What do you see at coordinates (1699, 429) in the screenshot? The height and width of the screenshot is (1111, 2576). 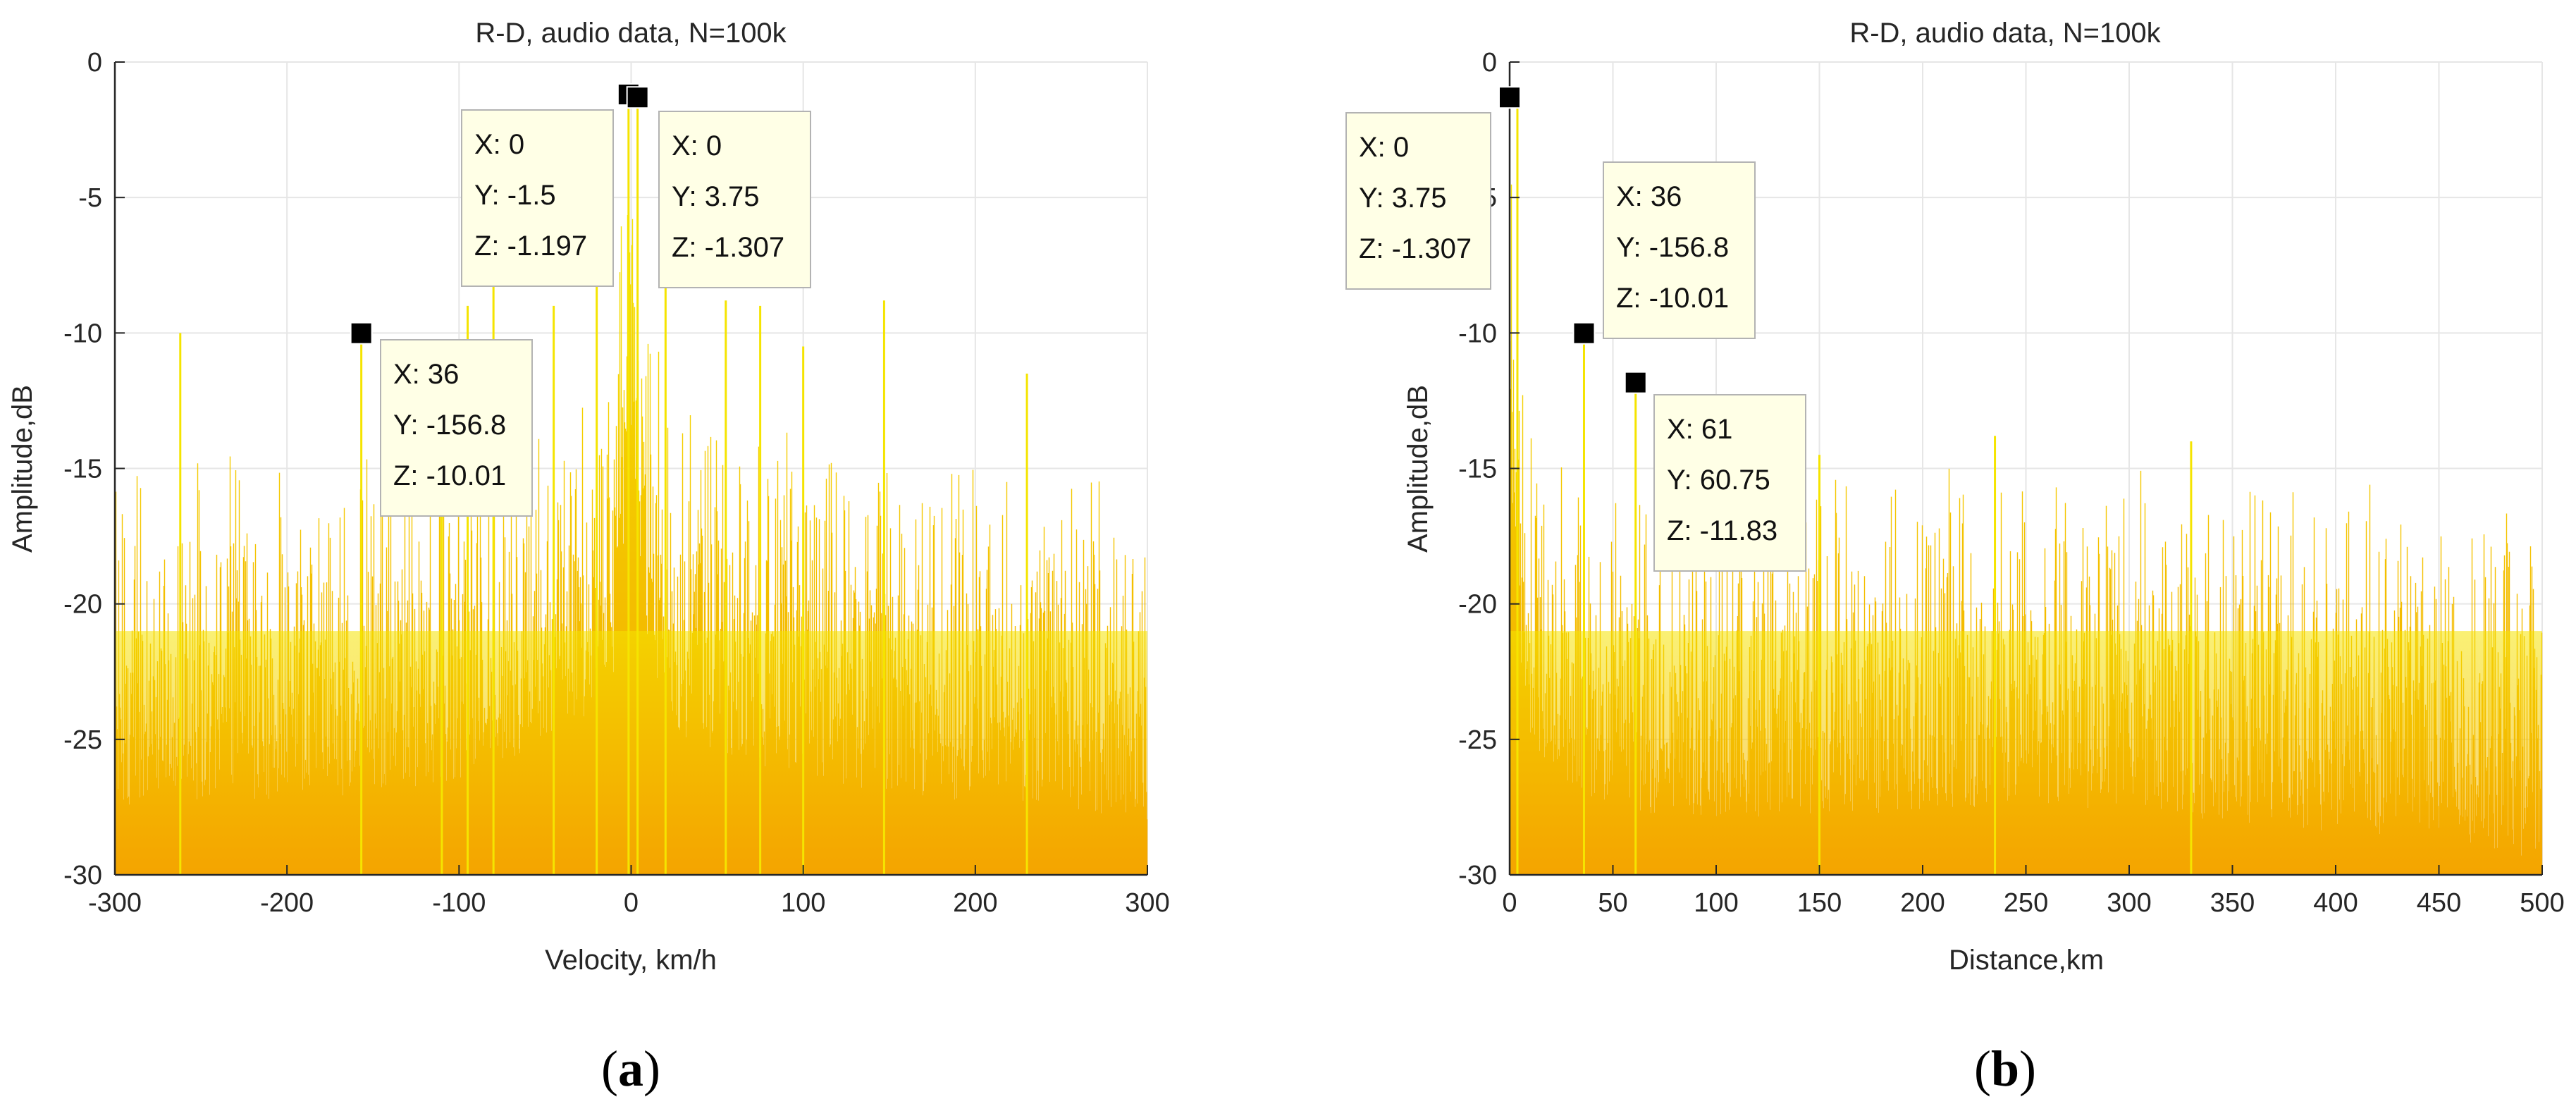 I see `datatip-line: X: 61` at bounding box center [1699, 429].